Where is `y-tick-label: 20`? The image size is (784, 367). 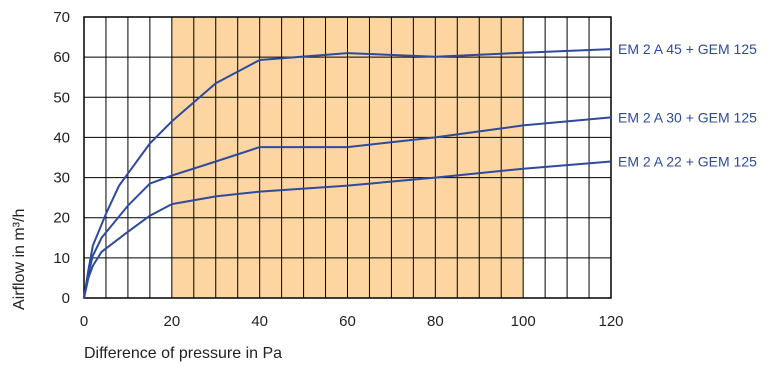 y-tick-label: 20 is located at coordinates (61, 218).